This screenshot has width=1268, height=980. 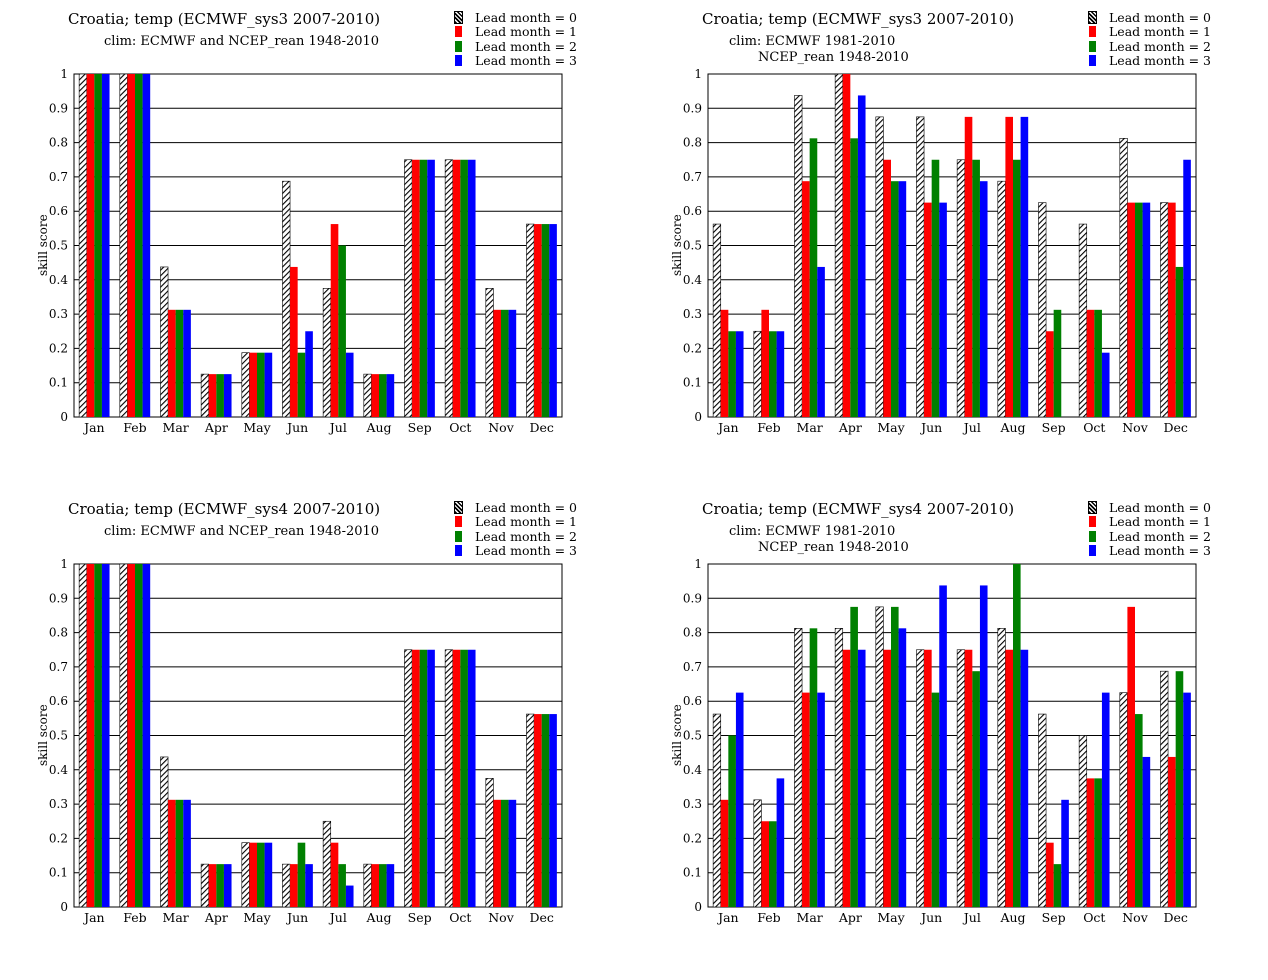 What do you see at coordinates (58, 348) in the screenshot?
I see `y-tick-label: 0.2` at bounding box center [58, 348].